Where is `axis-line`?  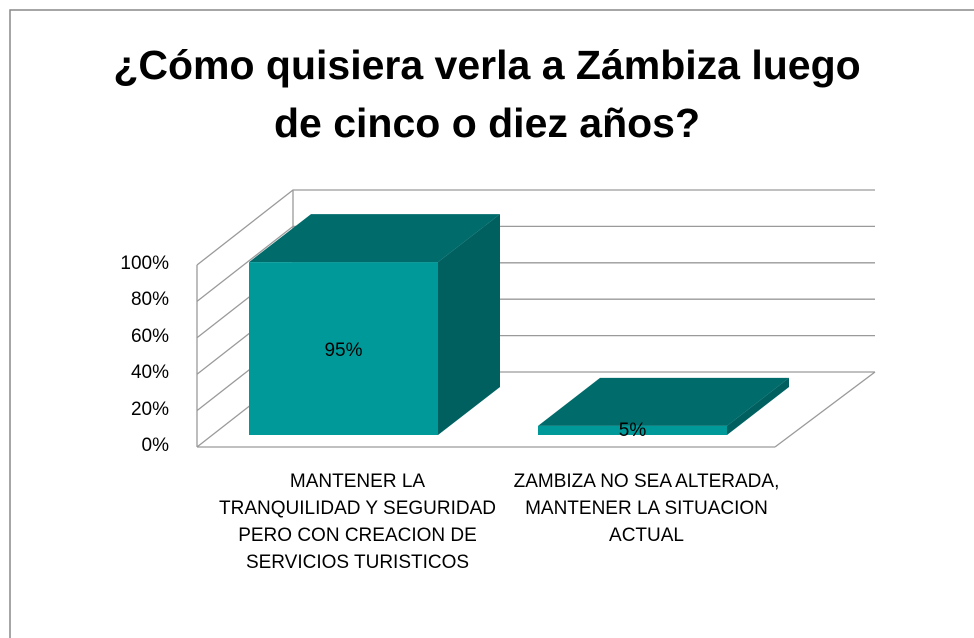
axis-line is located at coordinates (825, 409).